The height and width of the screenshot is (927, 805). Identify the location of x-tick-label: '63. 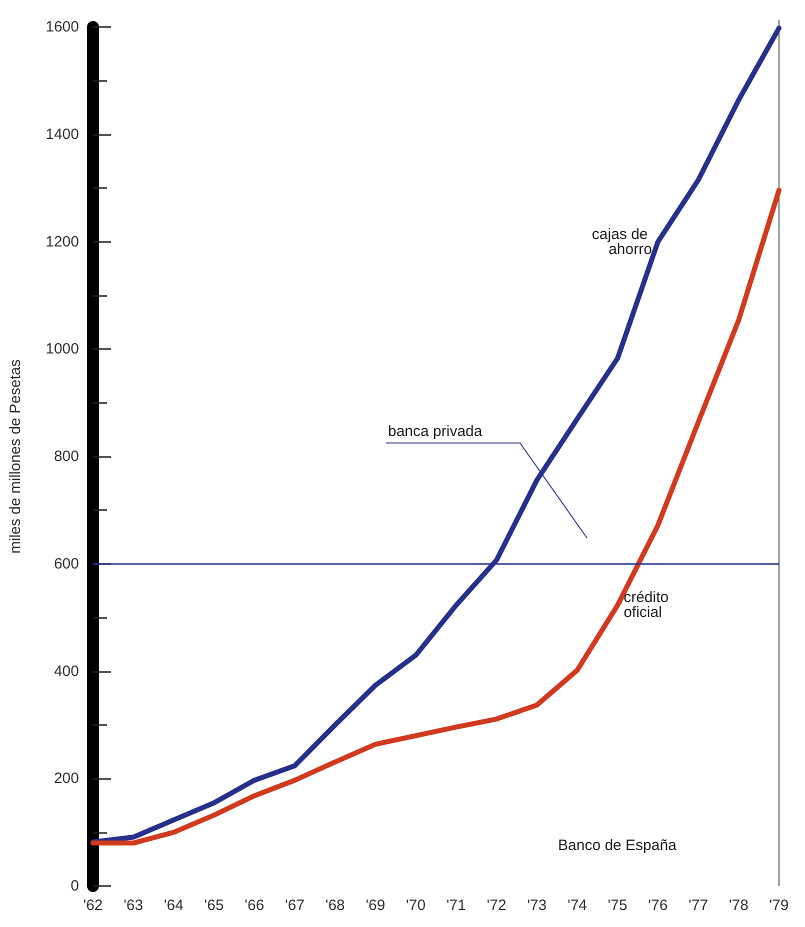
(134, 905).